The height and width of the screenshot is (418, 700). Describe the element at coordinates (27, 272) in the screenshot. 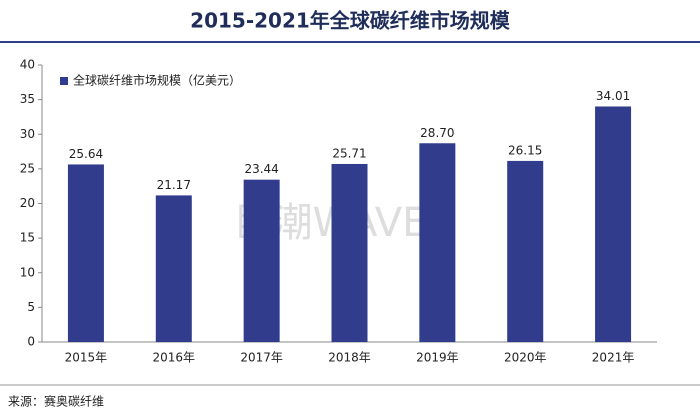

I see `y-tick-label: 10` at that location.